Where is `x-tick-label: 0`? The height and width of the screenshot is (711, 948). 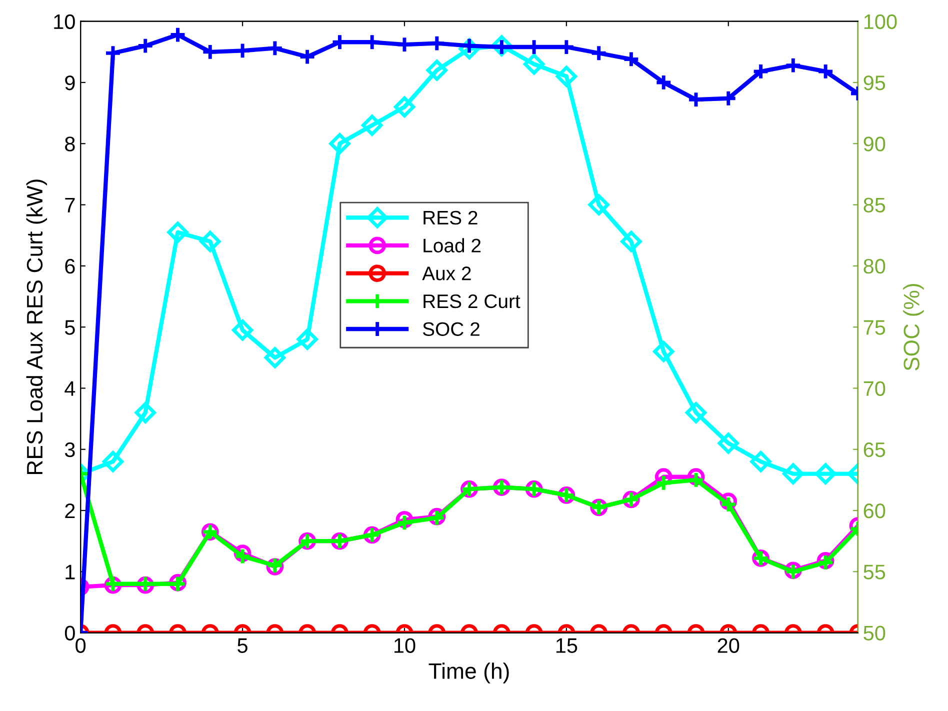
x-tick-label: 0 is located at coordinates (81, 645).